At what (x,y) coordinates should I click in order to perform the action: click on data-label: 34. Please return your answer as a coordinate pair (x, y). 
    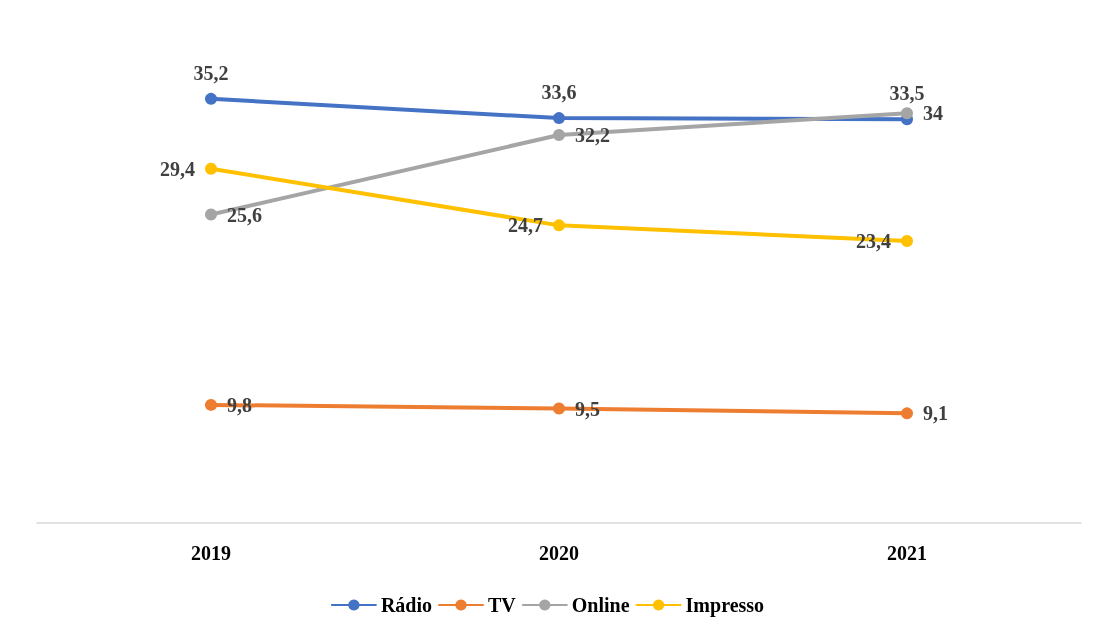
    Looking at the image, I should click on (933, 113).